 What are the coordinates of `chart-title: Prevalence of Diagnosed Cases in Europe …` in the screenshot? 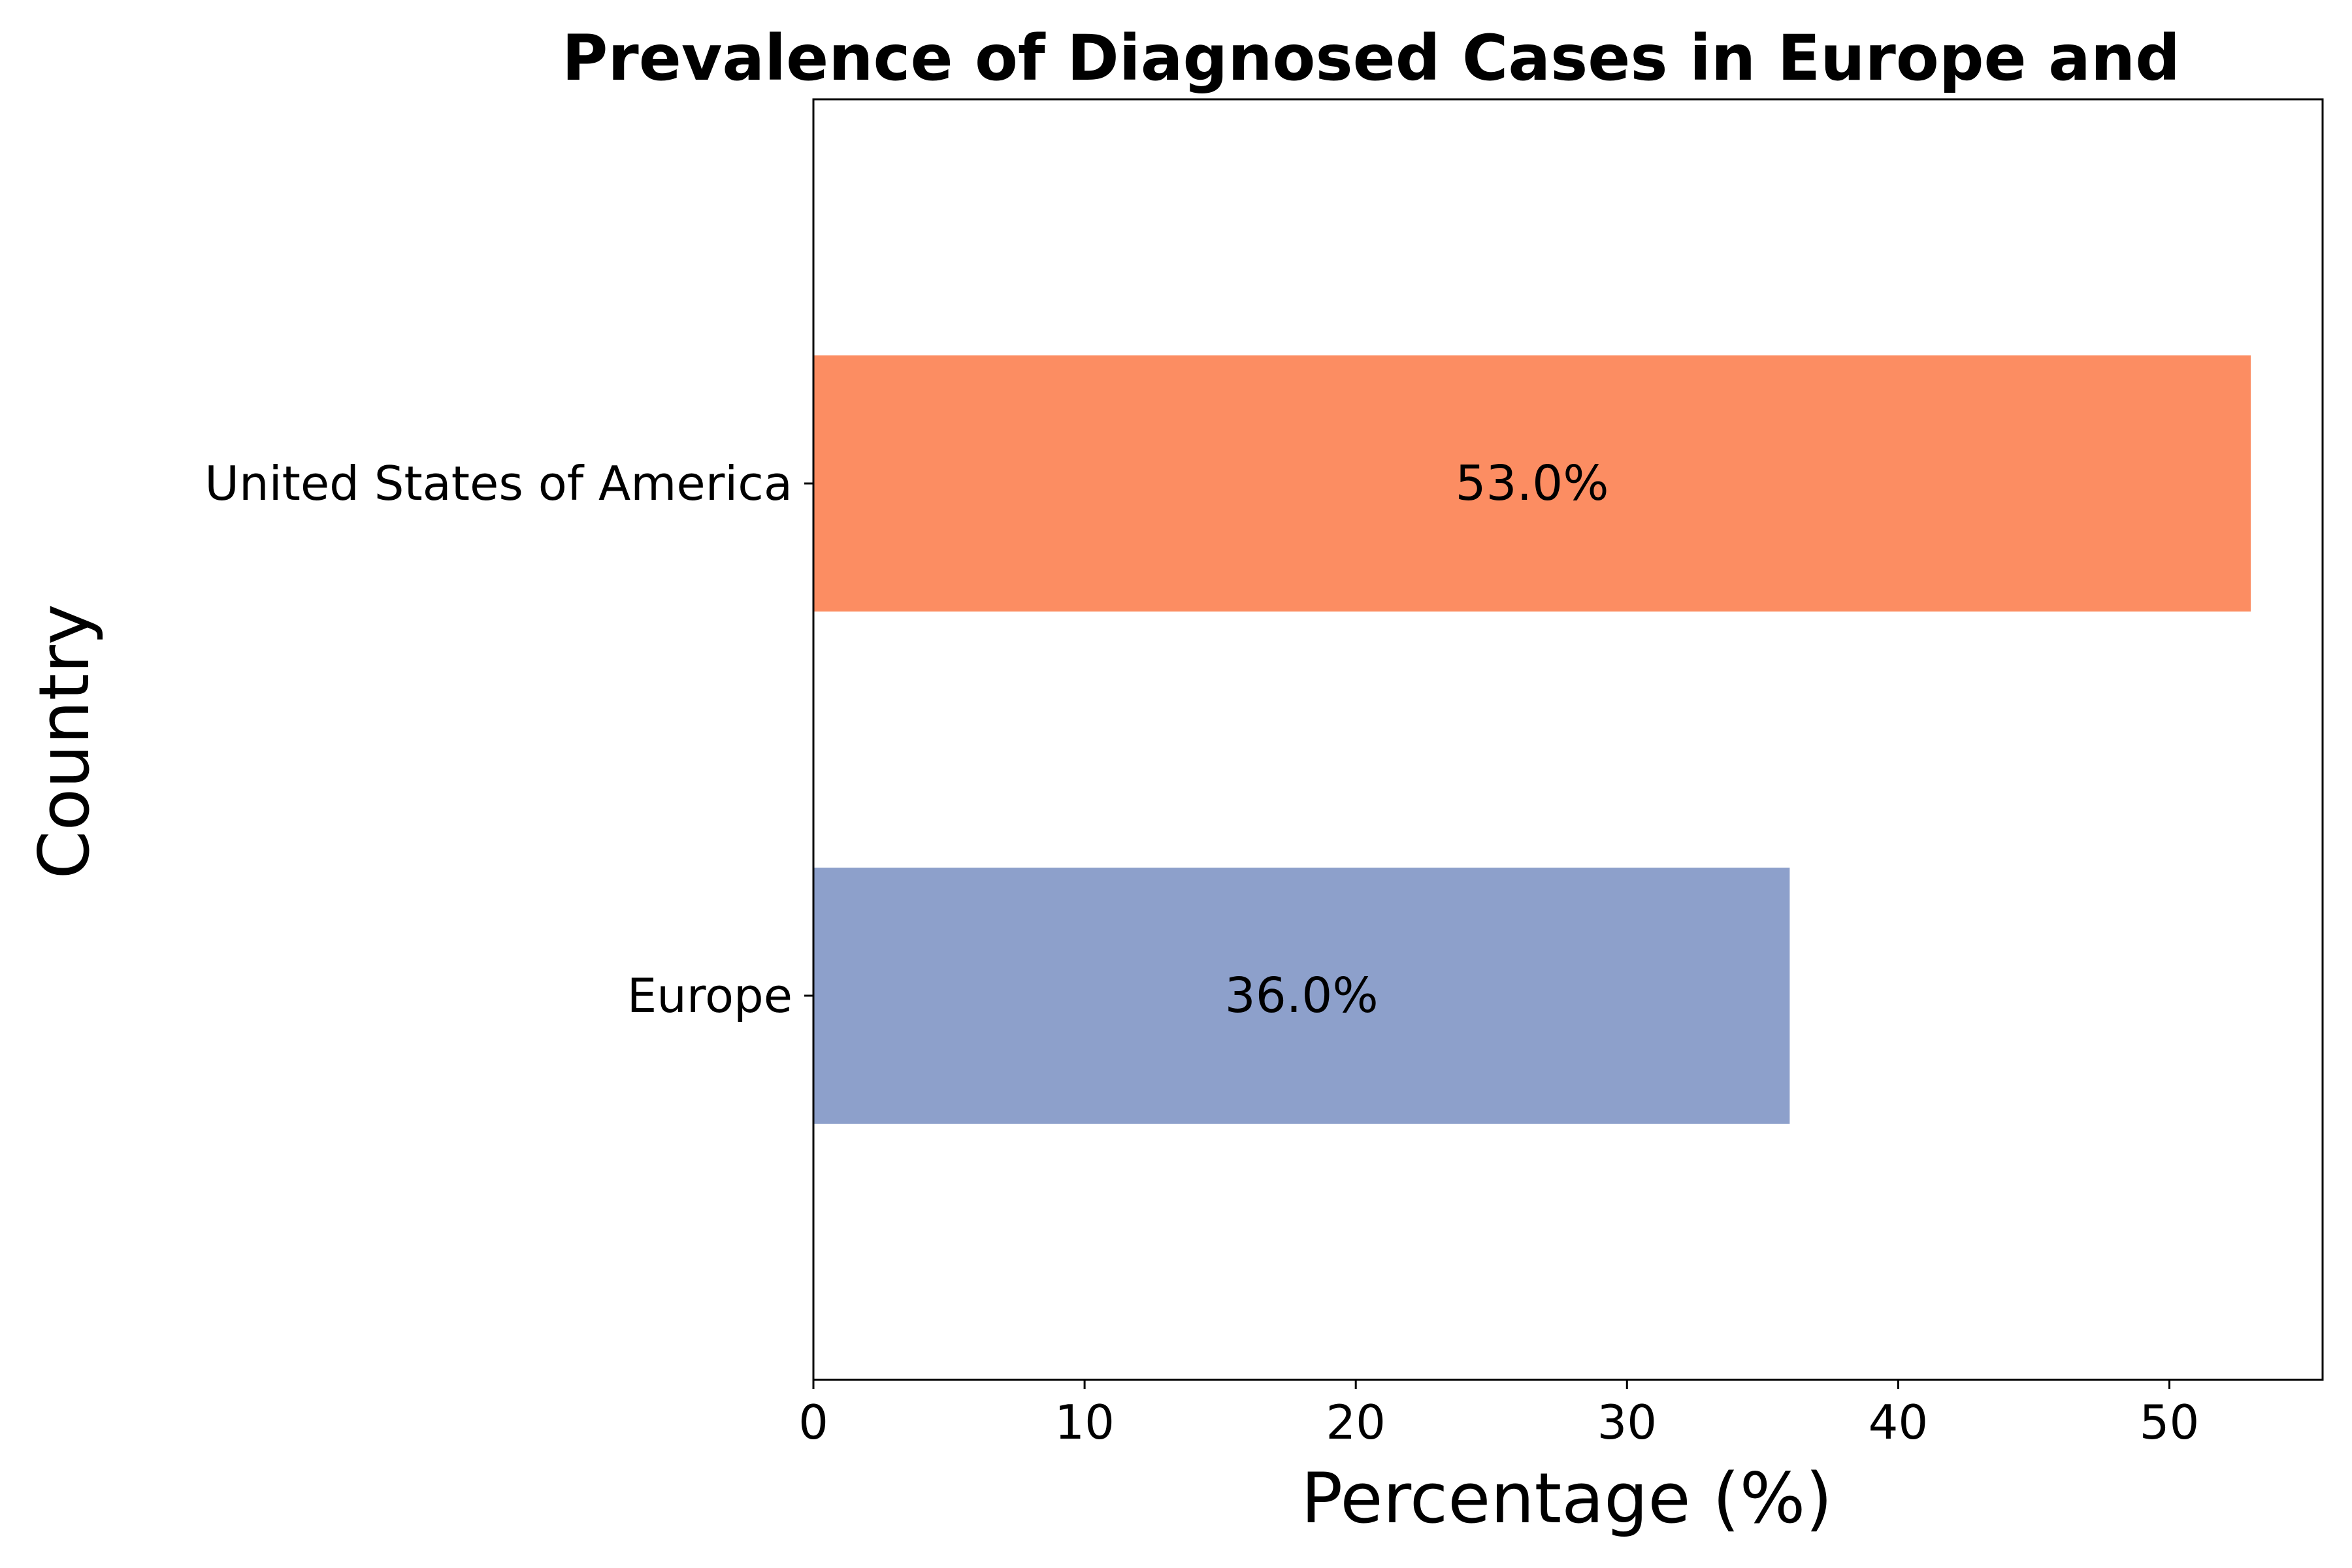 It's located at (1371, 58).